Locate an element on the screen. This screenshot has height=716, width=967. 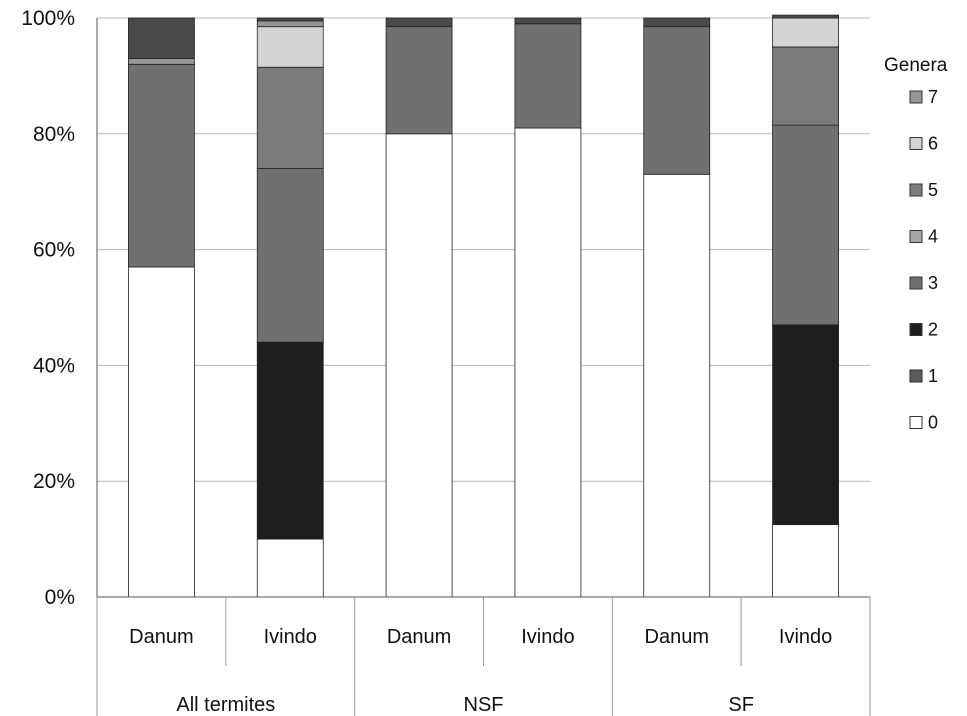
y-tick-label: 100% is located at coordinates (48, 18).